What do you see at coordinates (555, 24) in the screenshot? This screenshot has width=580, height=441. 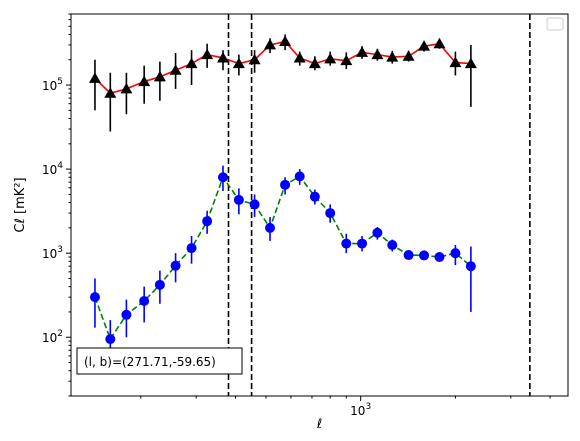 I see `legend-box` at bounding box center [555, 24].